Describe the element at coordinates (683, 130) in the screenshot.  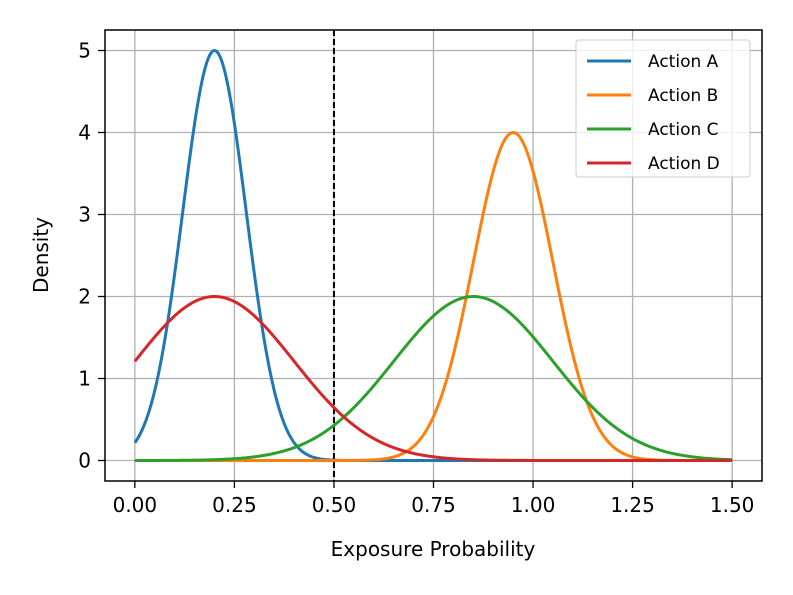
I see `legend-label: Action C` at that location.